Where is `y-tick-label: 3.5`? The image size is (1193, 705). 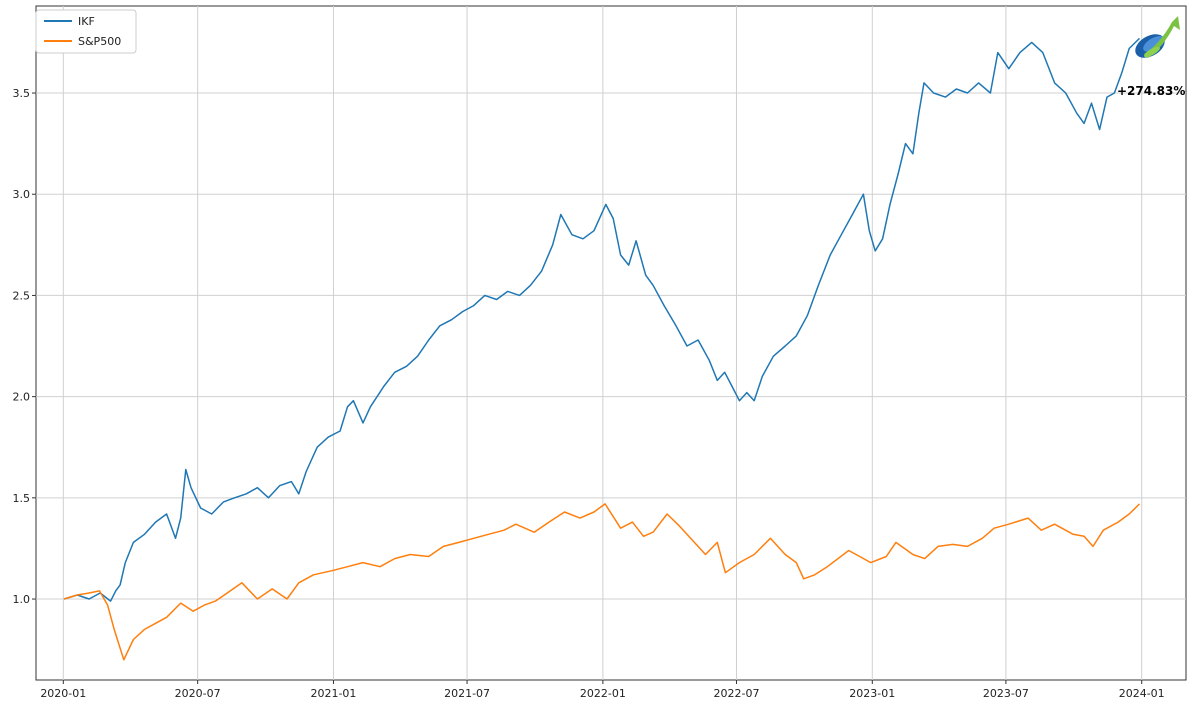
y-tick-label: 3.5 is located at coordinates (22, 93).